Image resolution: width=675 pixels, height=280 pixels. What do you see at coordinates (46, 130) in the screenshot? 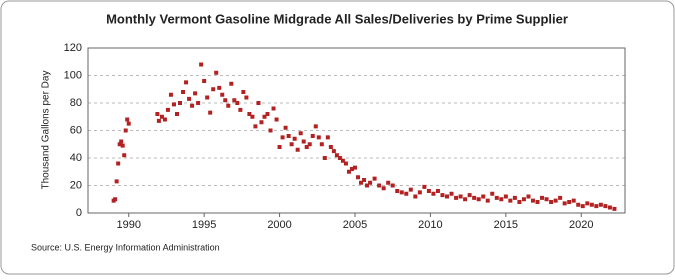
I see `y-axis-label: Thousand Gallons per Day` at bounding box center [46, 130].